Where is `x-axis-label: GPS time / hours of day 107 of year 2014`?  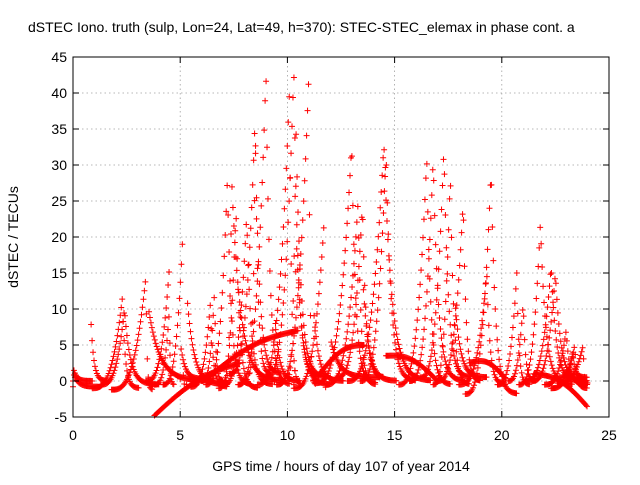 x-axis-label: GPS time / hours of day 107 of year 2014 is located at coordinates (341, 466).